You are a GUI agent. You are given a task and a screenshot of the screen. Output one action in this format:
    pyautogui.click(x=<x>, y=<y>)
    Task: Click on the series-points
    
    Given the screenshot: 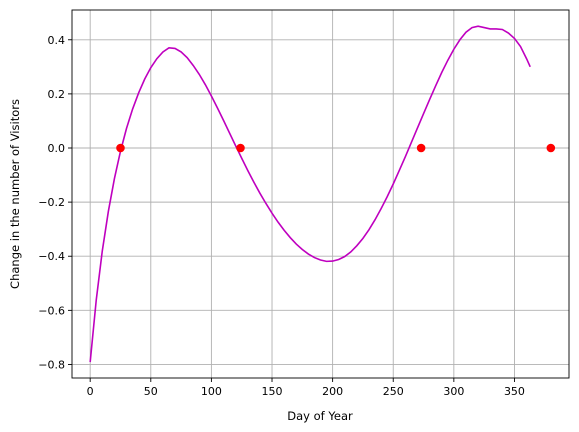 What is the action you would take?
    pyautogui.click(x=336, y=148)
    